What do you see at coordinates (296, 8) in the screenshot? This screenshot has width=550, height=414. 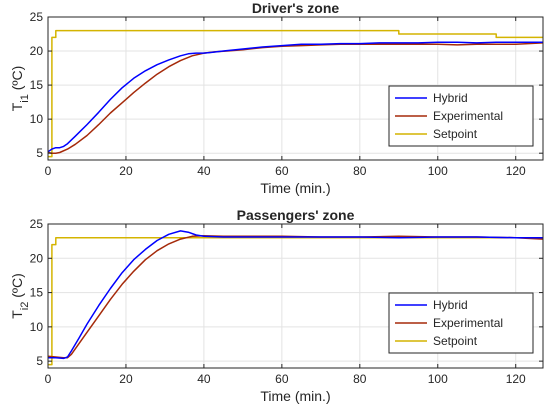 I see `chart-title: Driver's zone` at bounding box center [296, 8].